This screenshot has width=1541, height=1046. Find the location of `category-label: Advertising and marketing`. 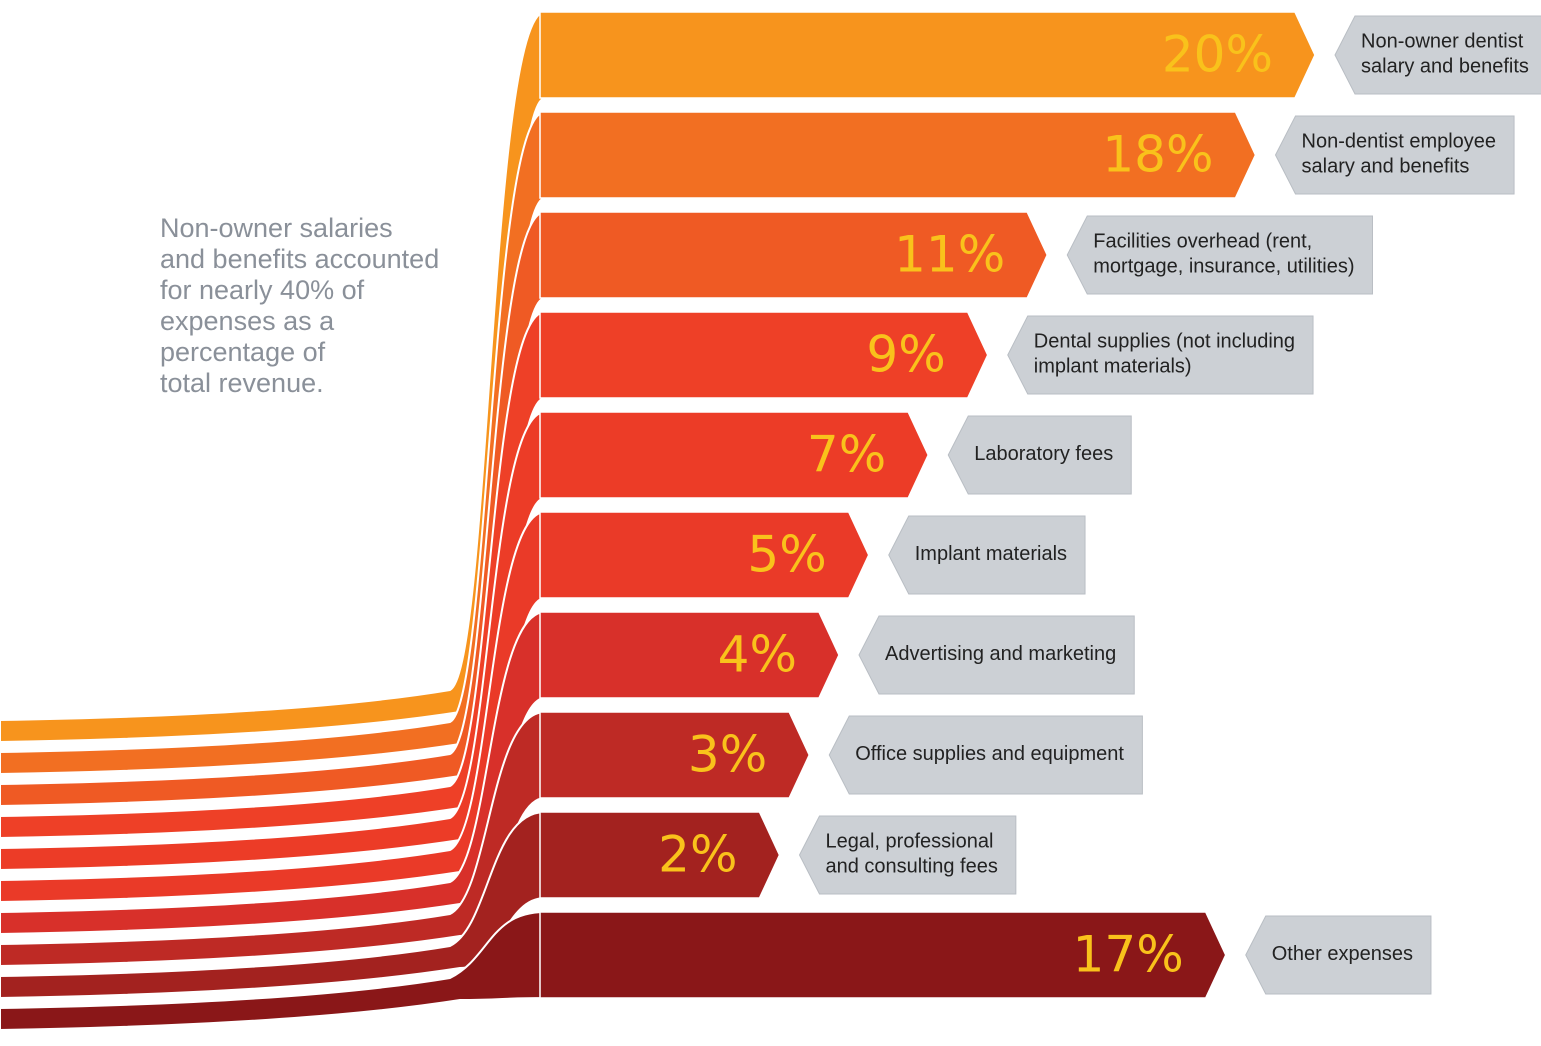

category-label: Advertising and marketing is located at coordinates (1000, 654).